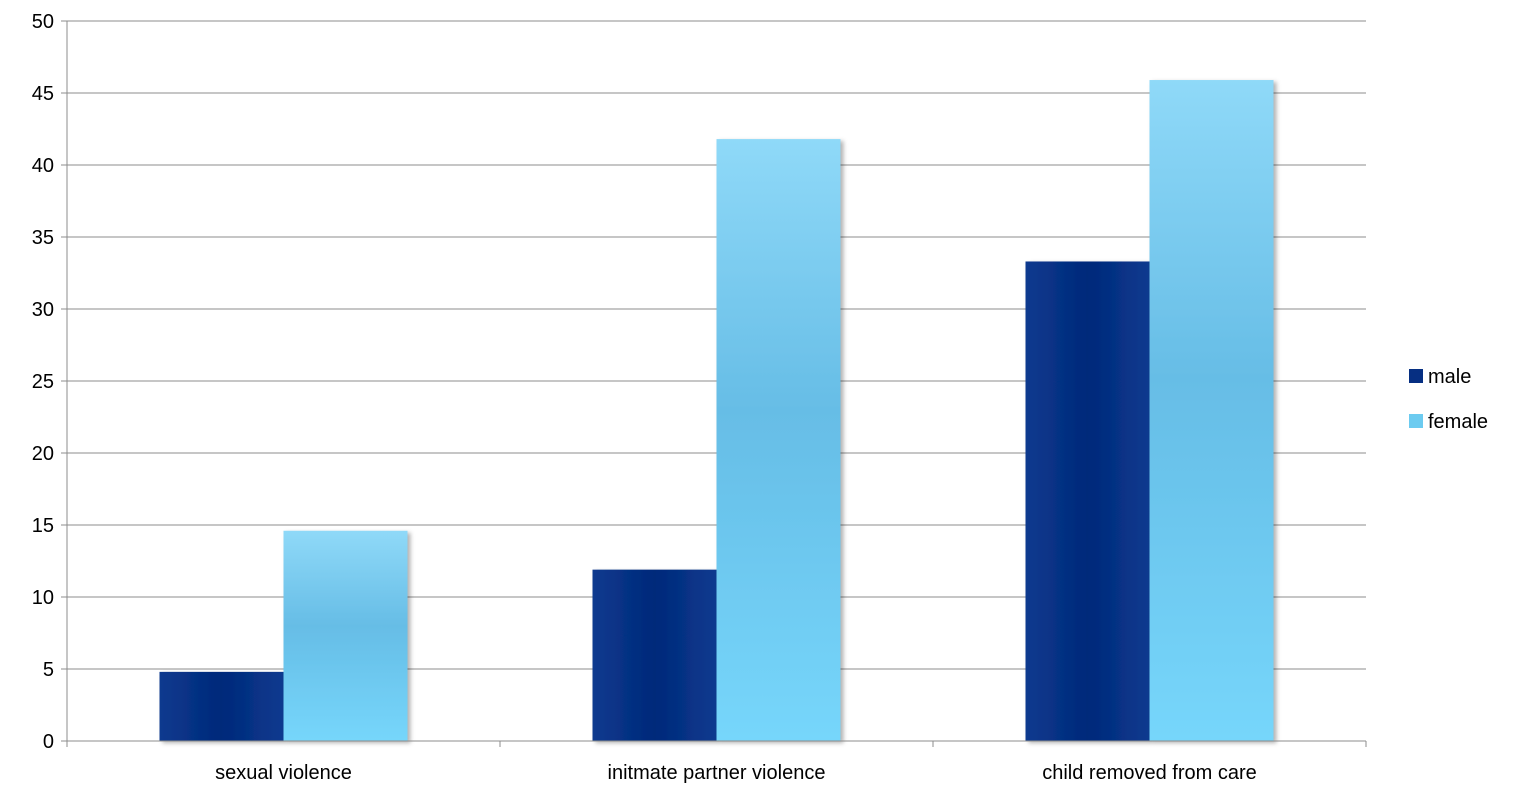 Image resolution: width=1516 pixels, height=788 pixels. What do you see at coordinates (717, 773) in the screenshot?
I see `x-category-label: initmate partner violence` at bounding box center [717, 773].